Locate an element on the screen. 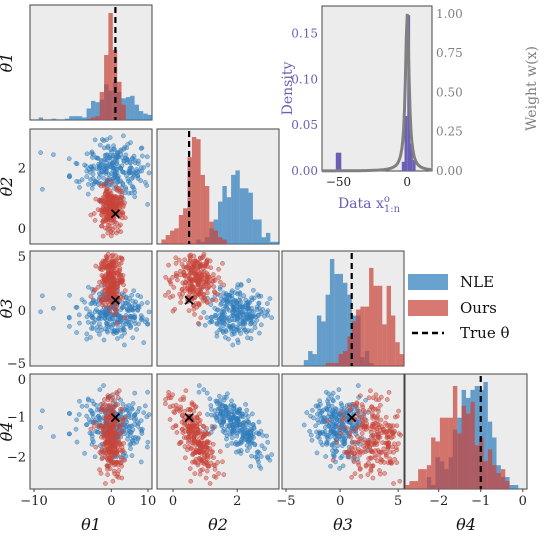  y-tick-label: −2 is located at coordinates (16, 457).